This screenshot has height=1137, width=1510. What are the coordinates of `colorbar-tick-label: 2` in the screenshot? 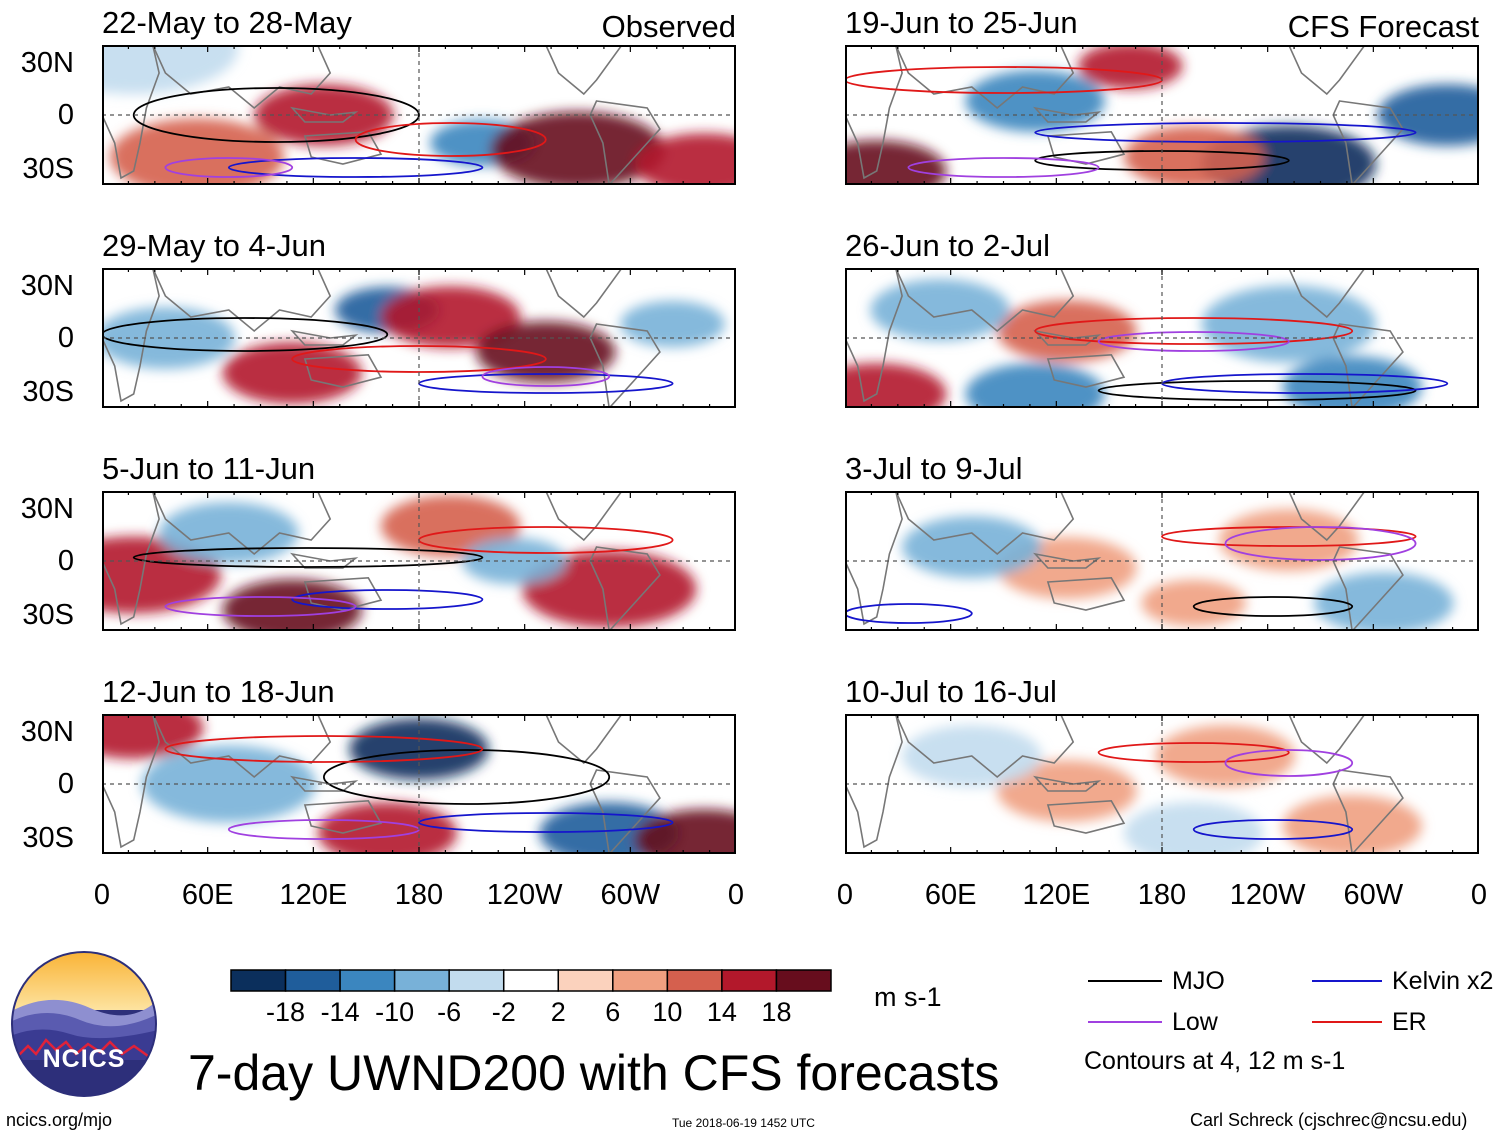 It's located at (558, 1012).